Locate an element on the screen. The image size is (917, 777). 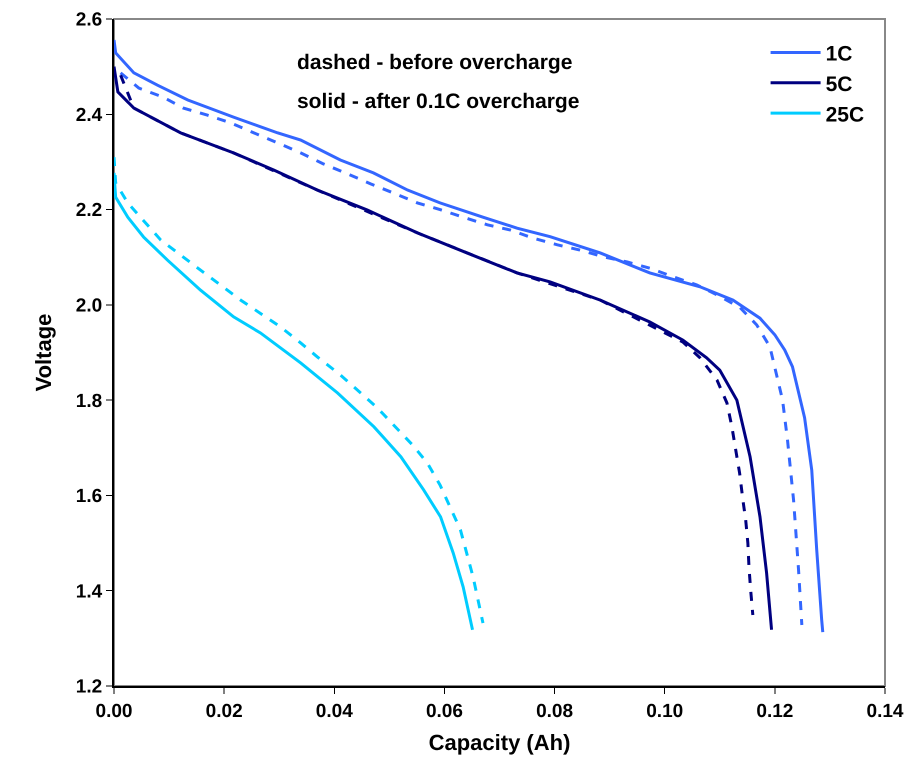
legend-label: 5C is located at coordinates (839, 84).